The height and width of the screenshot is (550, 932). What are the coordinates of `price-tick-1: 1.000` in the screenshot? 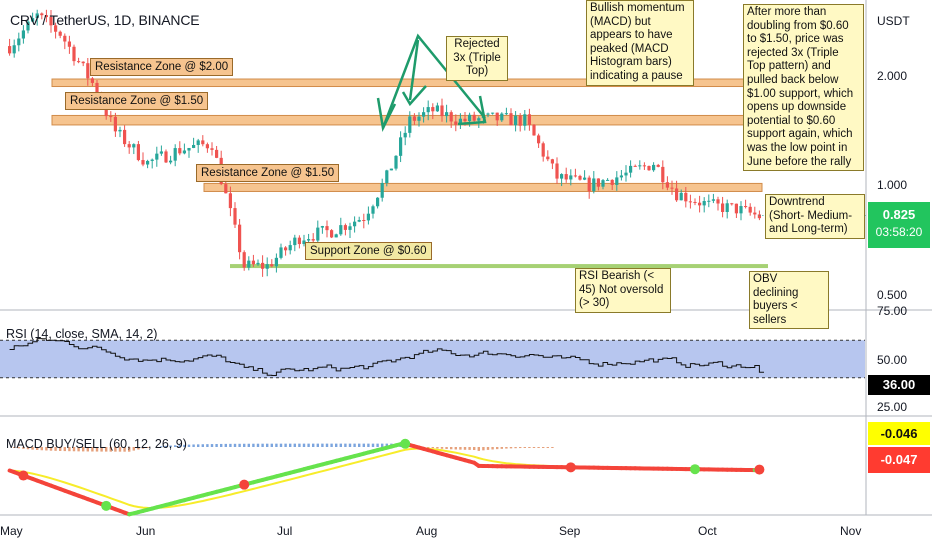 It's located at (892, 185).